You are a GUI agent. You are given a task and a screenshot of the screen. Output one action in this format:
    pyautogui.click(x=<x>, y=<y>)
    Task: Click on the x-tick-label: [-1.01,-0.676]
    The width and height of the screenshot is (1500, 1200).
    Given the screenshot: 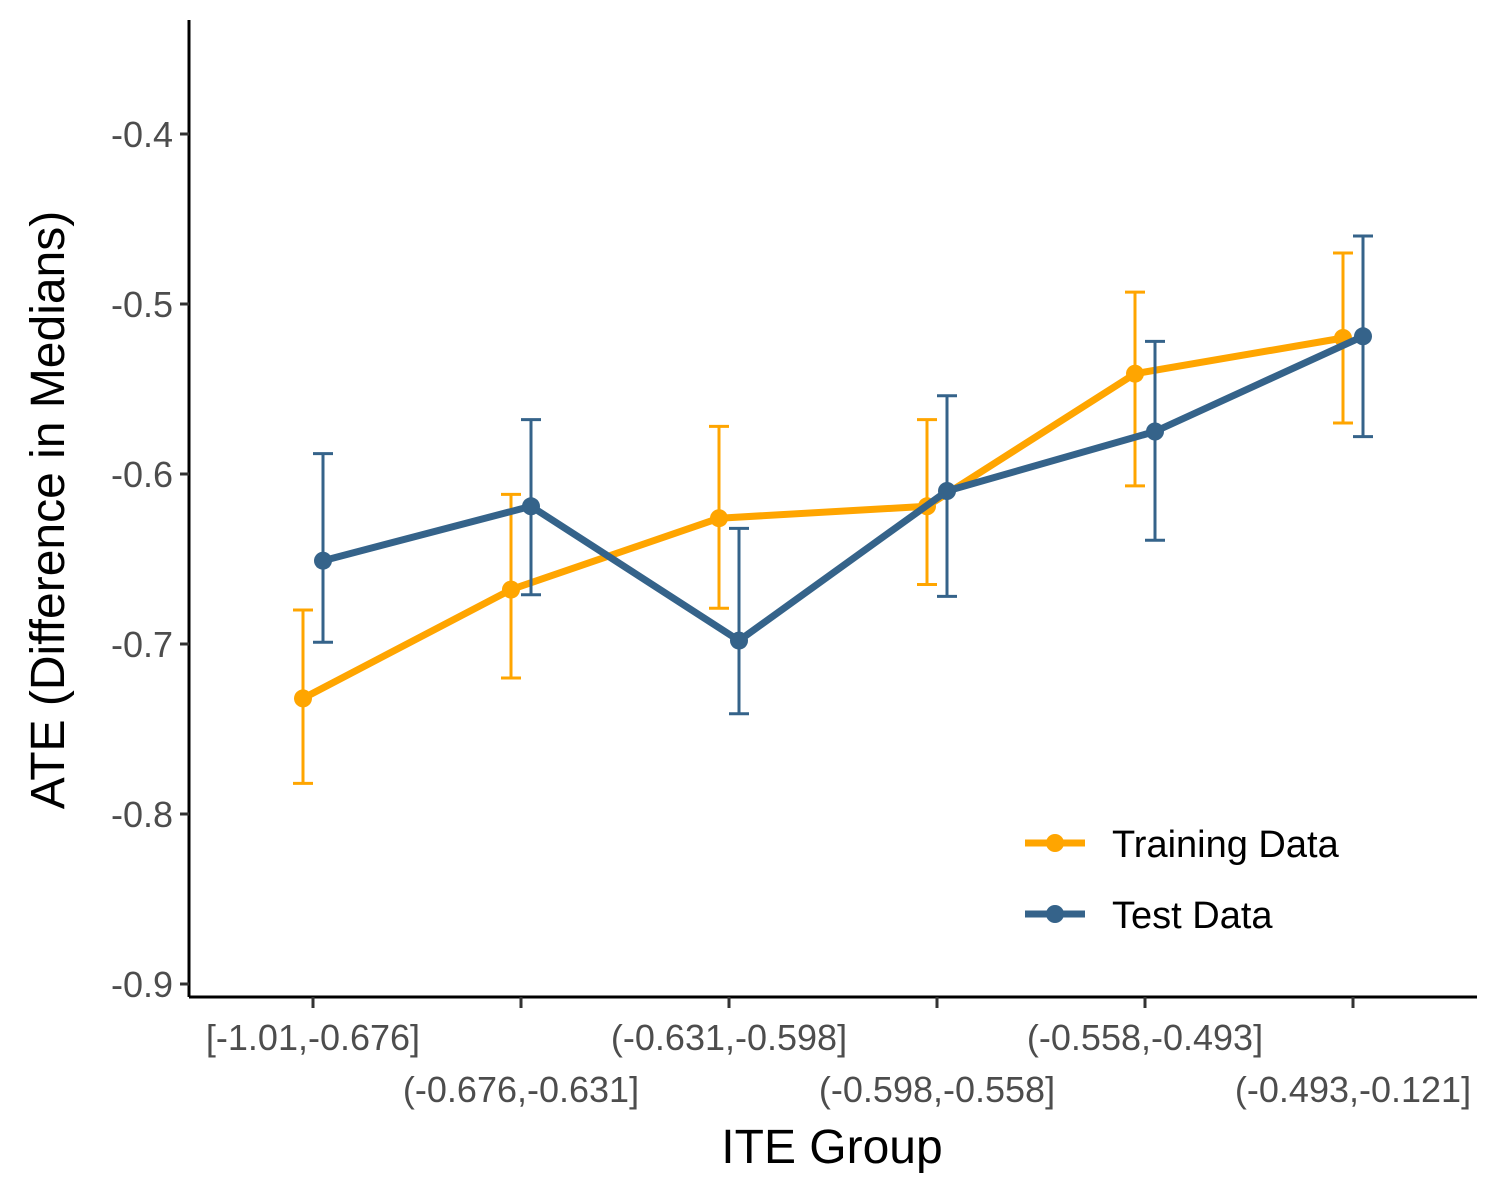 What is the action you would take?
    pyautogui.click(x=313, y=1037)
    